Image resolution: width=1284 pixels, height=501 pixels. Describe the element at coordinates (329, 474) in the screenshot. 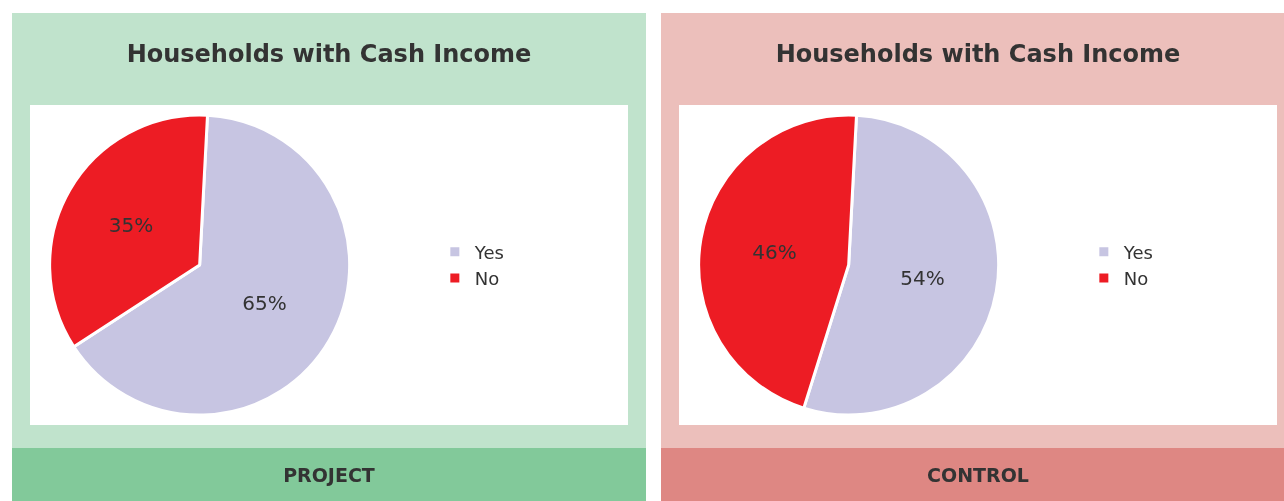

I see `text: PROJECT` at that location.